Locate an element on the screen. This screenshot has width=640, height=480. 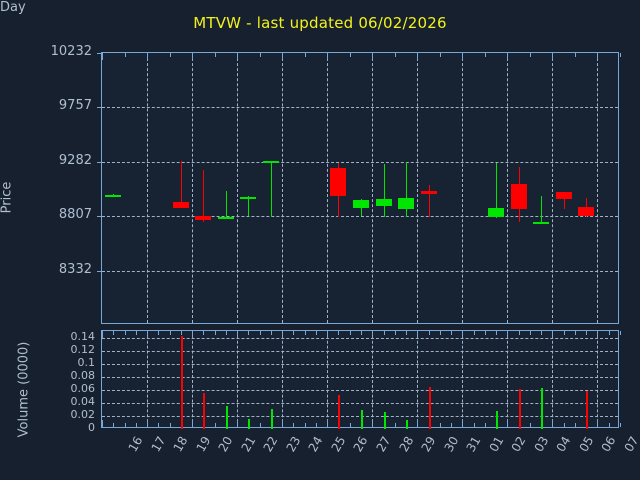
x-tick-label: 27 is located at coordinates (383, 444).